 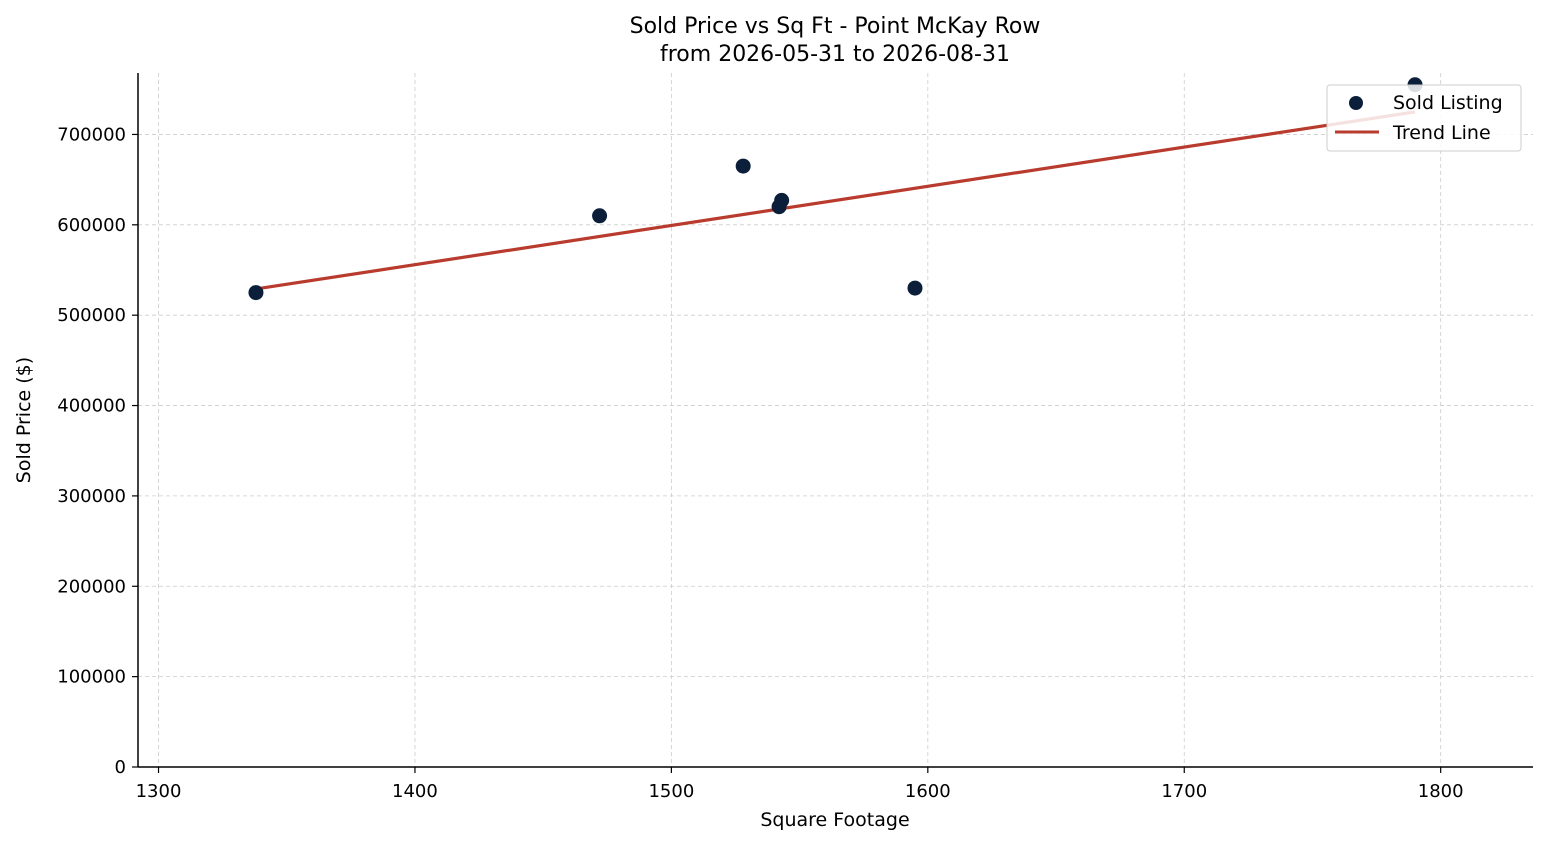 I want to click on chart-subtitle: from 2026-05-31 to 2026-08-31, so click(x=835, y=54).